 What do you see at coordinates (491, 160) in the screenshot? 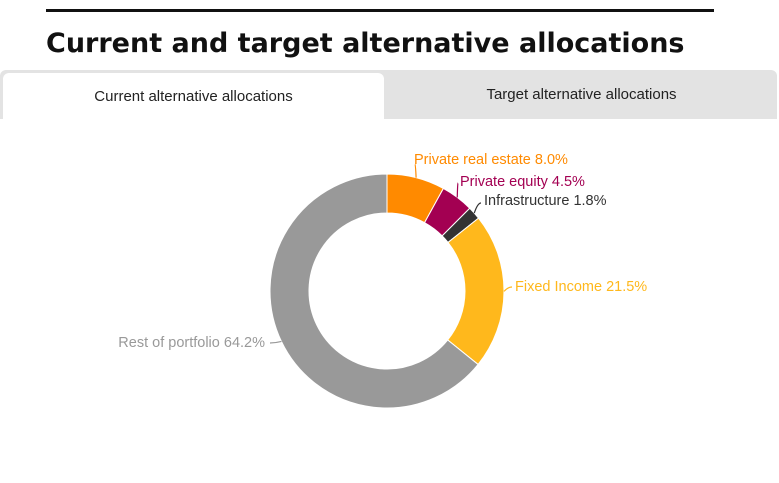
I see `data-label-private-real-estate: Private real estate 8.0%` at bounding box center [491, 160].